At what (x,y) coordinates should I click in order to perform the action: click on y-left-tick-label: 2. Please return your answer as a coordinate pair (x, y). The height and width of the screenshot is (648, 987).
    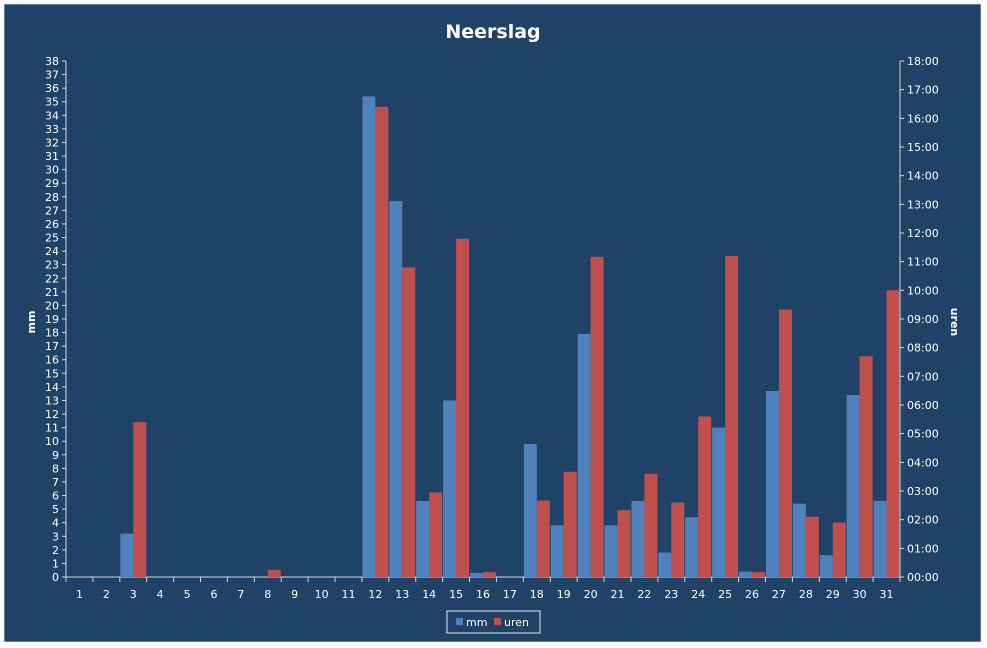
    Looking at the image, I should click on (55, 550).